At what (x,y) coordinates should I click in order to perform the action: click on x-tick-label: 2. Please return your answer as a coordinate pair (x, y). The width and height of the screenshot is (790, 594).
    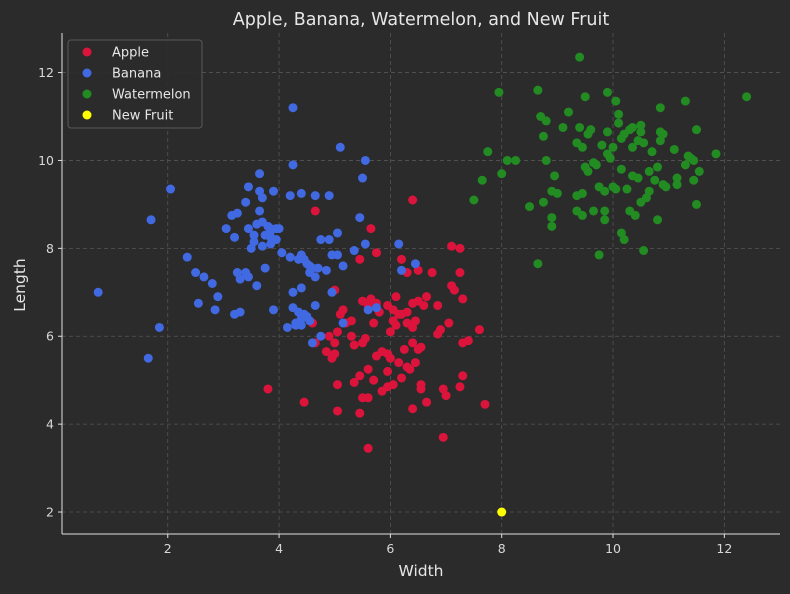
    Looking at the image, I should click on (168, 548).